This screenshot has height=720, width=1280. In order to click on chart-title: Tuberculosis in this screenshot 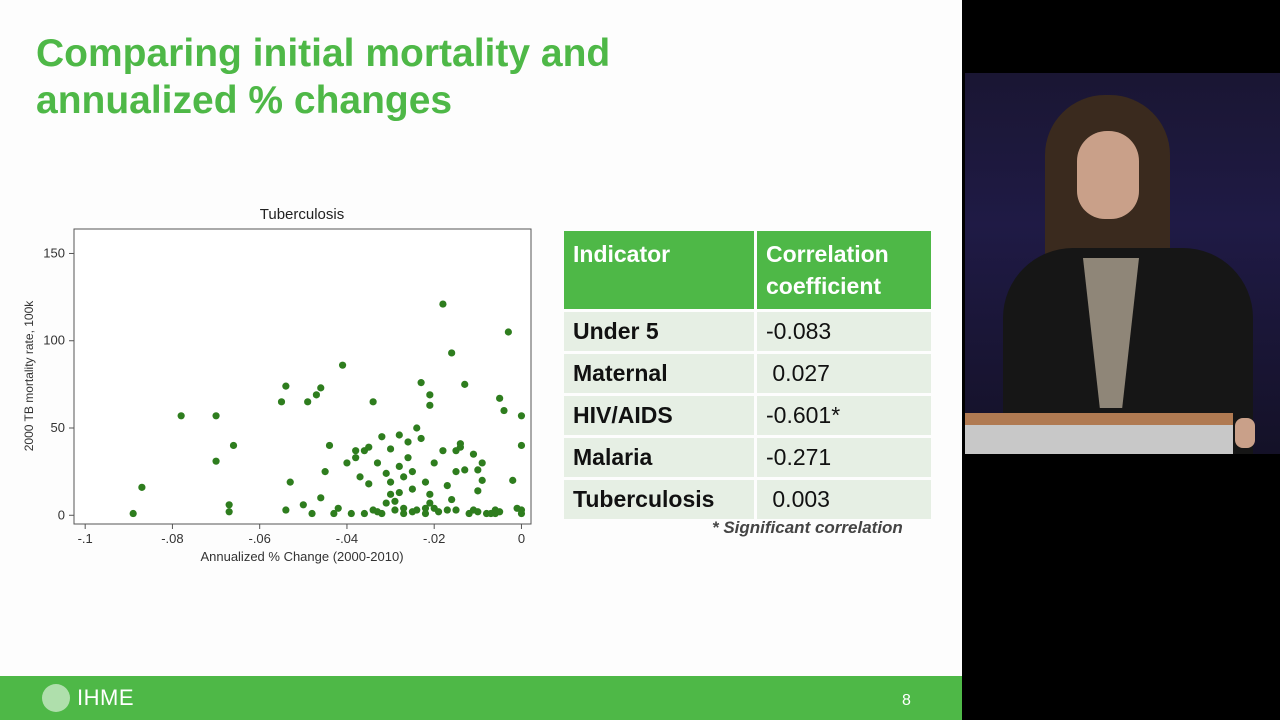, I will do `click(302, 214)`.